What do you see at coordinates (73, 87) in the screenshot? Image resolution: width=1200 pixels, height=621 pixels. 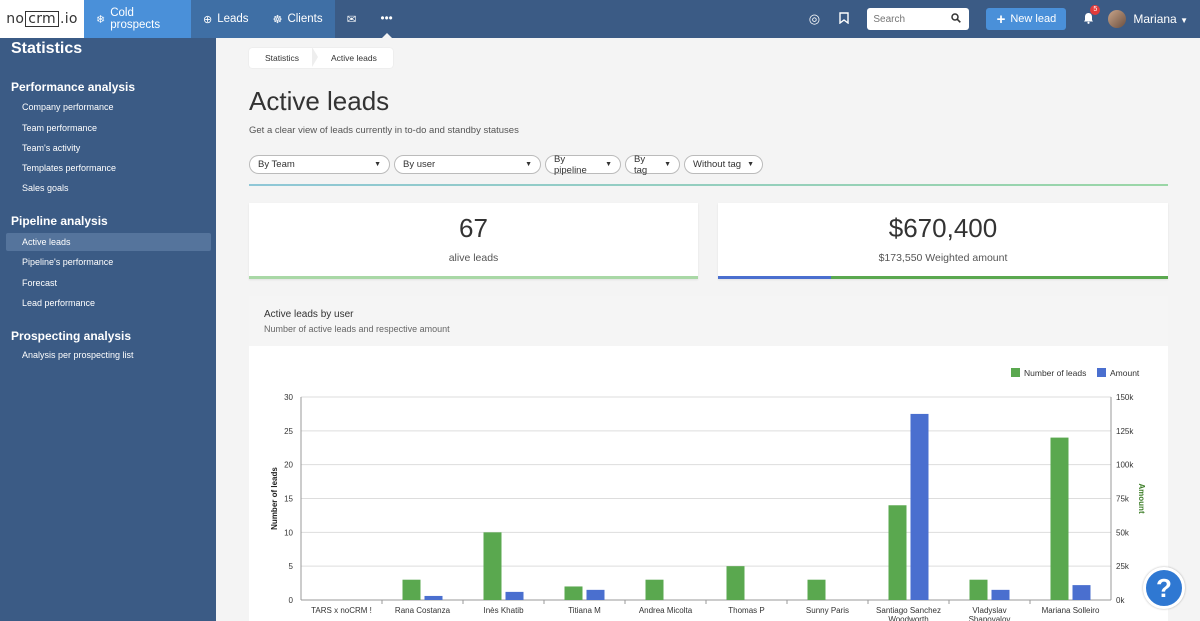 I see `section-performance-analysis: Performance analysis` at bounding box center [73, 87].